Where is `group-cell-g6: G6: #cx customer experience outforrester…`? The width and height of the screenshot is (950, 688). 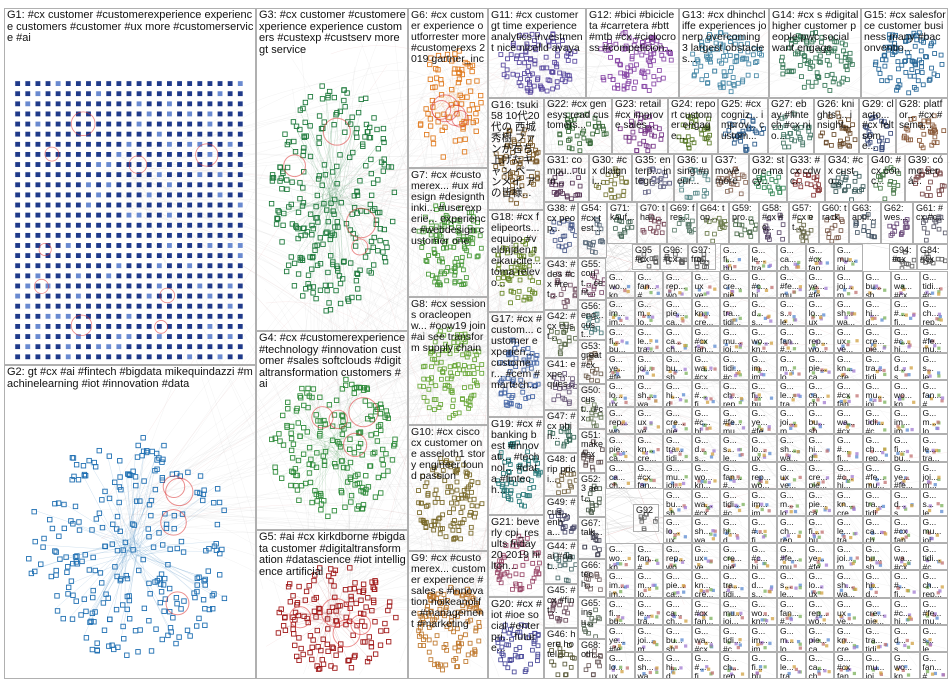
group-cell-g6: G6: #cx customer experience outforrester… is located at coordinates (448, 88).